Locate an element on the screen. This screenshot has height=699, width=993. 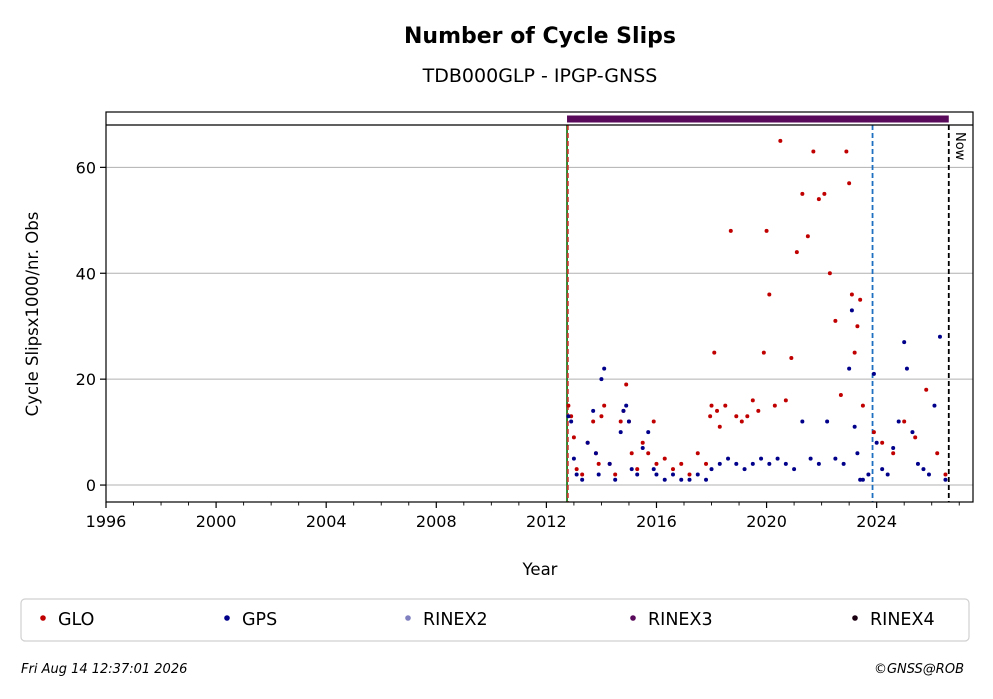
x-tick-label: 1996 is located at coordinates (106, 521).